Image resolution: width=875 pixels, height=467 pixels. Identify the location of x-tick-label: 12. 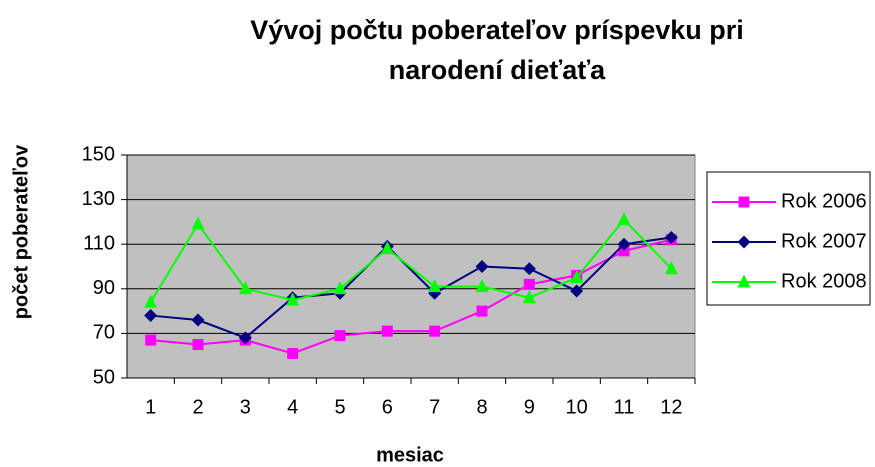
(671, 407).